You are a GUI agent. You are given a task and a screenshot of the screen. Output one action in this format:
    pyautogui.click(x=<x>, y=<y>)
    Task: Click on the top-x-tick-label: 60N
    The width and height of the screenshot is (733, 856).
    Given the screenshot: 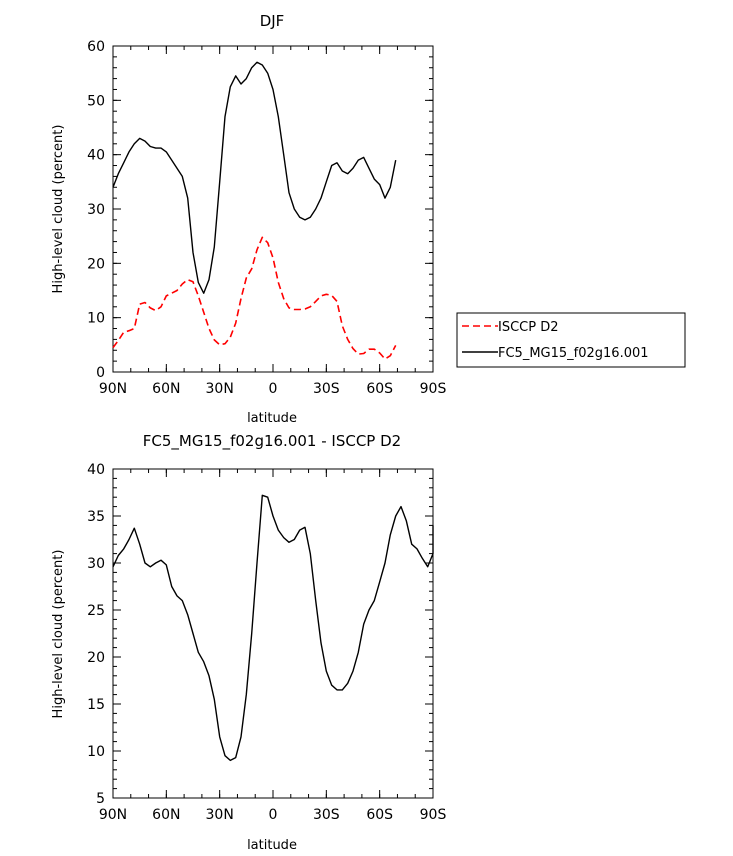 What is the action you would take?
    pyautogui.click(x=166, y=389)
    